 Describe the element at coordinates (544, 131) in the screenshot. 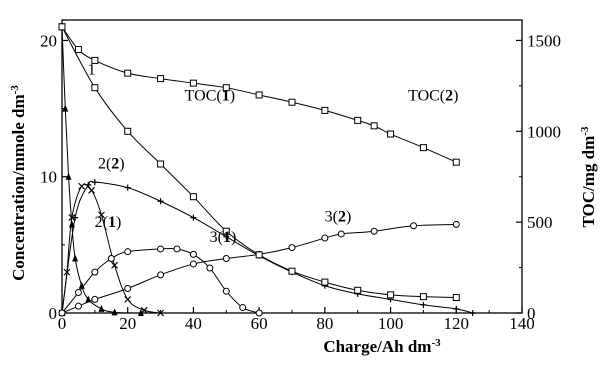

I see `y2-tick-label: 1000` at that location.